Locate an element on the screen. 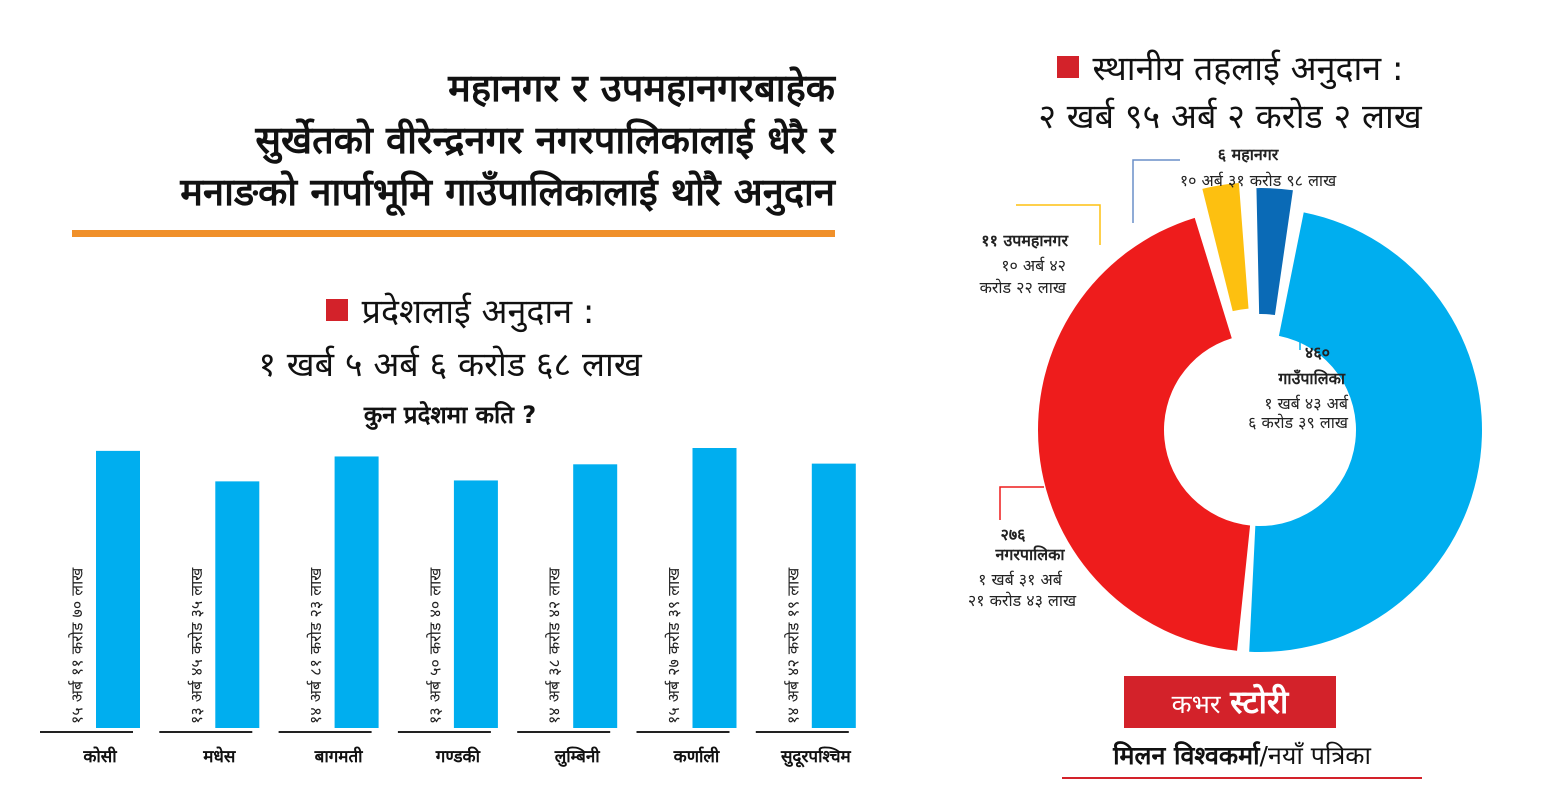 The width and height of the screenshot is (1550, 811). headline-line-1: महानगर र उपमहानगरबाहेक is located at coordinates (641, 88).